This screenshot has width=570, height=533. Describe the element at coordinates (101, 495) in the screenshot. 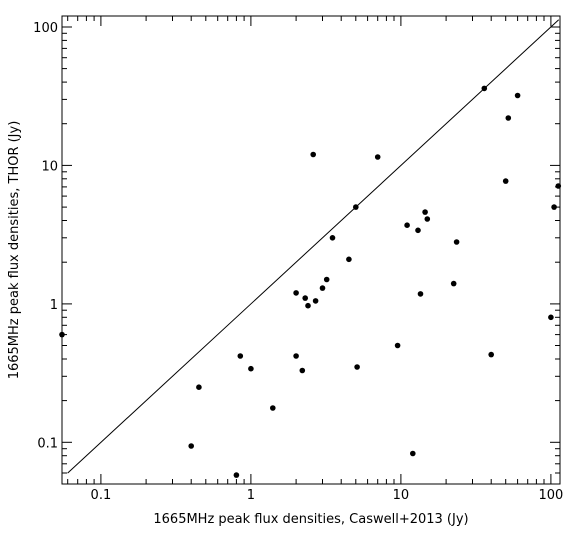

I see `x-tick-label: 0.1` at that location.